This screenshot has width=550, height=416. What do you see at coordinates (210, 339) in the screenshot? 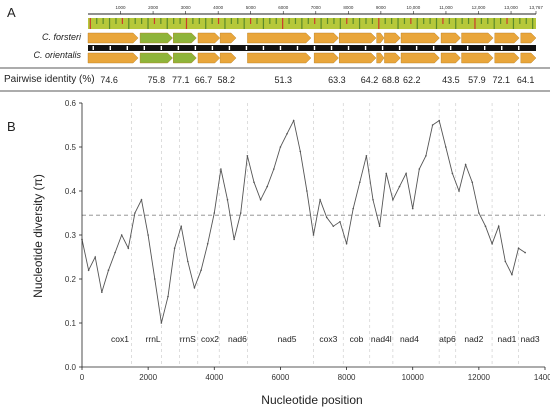
I see `gene-label: cox2` at bounding box center [210, 339].